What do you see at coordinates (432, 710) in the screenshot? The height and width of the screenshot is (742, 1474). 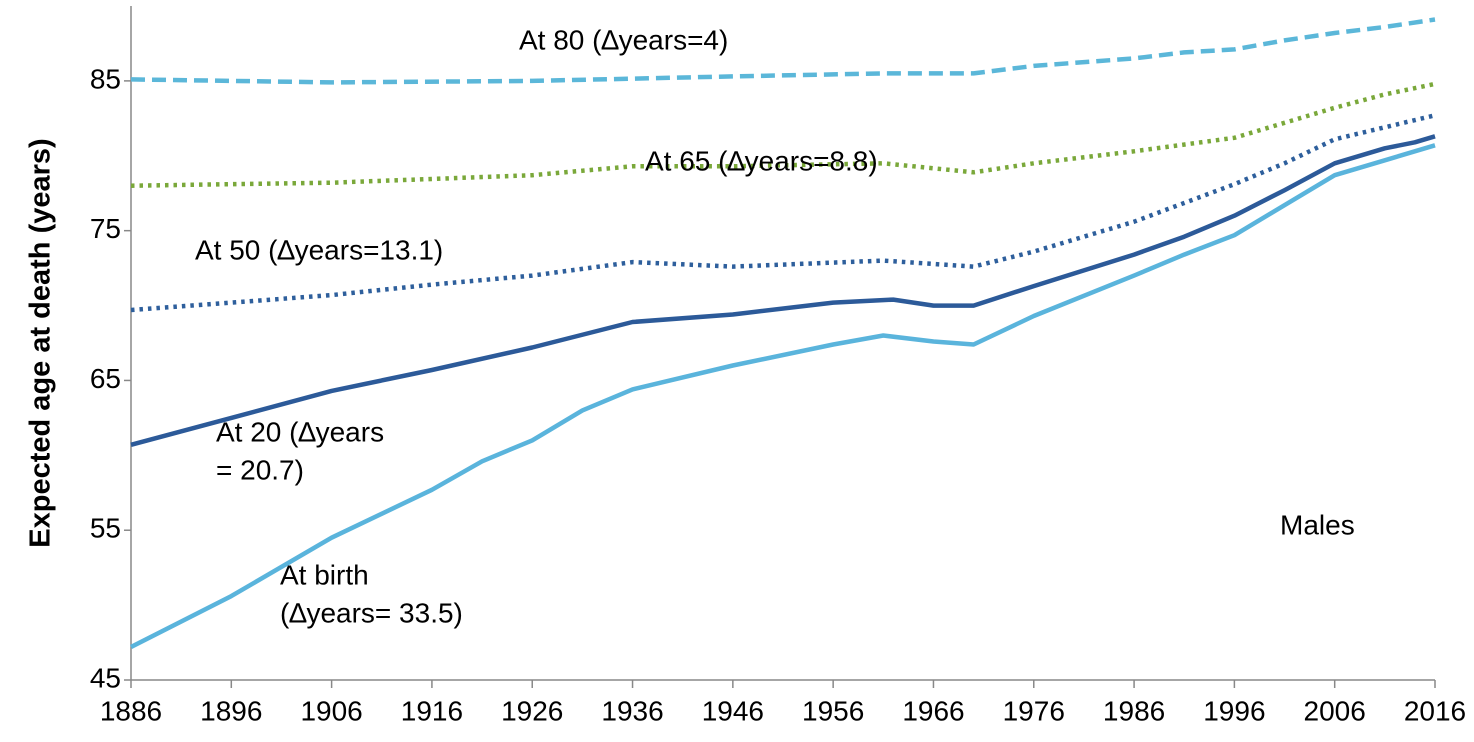 I see `x-tick-label: 1916` at bounding box center [432, 710].